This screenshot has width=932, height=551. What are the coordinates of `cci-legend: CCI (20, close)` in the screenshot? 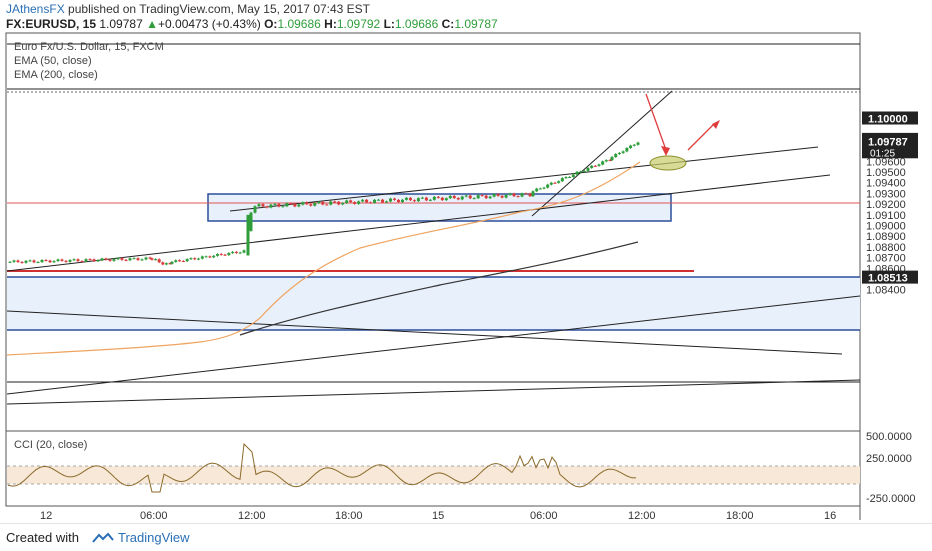 It's located at (50, 445).